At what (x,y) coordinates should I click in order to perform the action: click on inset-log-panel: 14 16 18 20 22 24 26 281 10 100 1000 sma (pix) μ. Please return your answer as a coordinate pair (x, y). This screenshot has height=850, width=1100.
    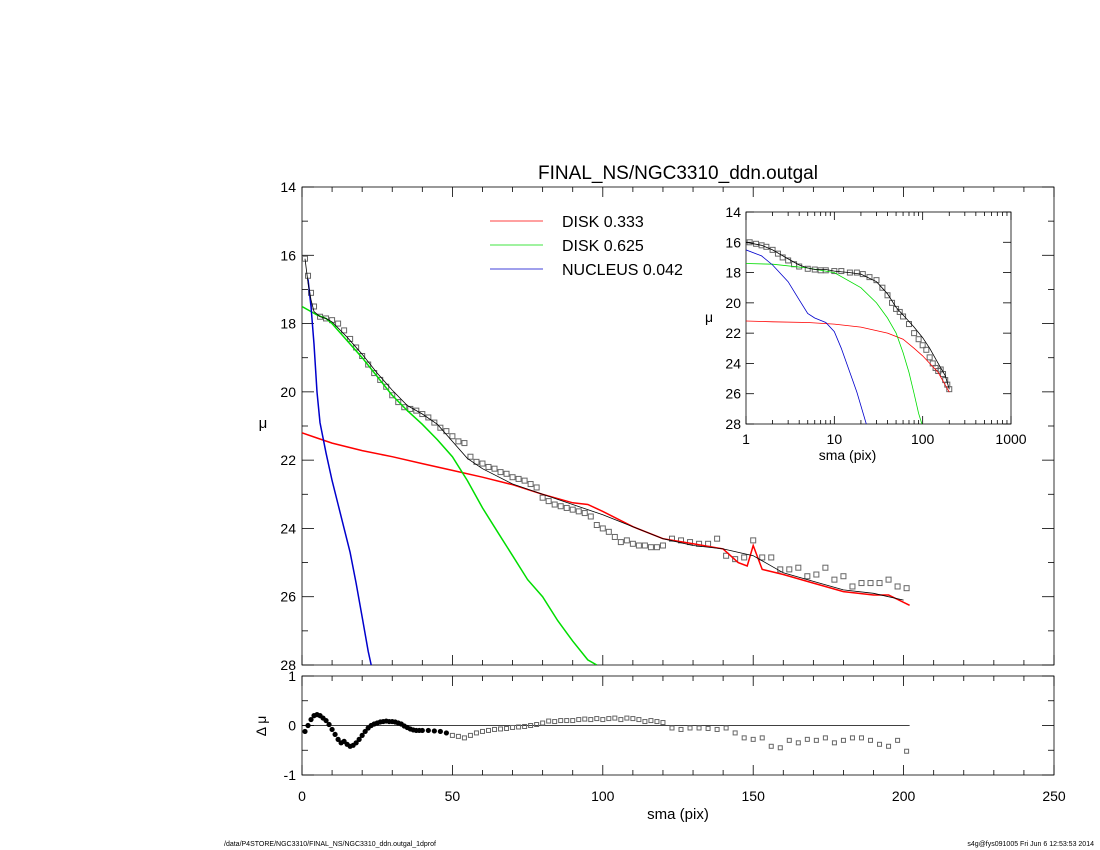
    Looking at the image, I should click on (866, 333).